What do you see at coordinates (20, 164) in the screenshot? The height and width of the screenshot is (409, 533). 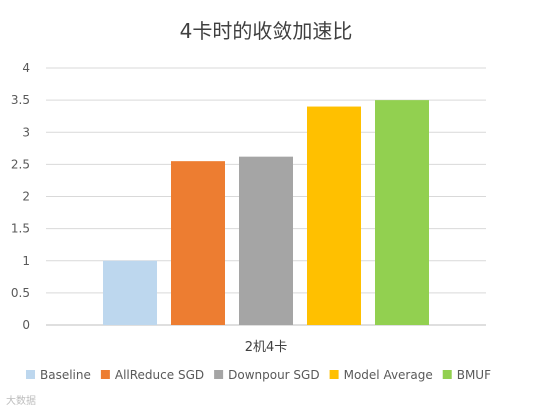 I see `y-tick-label: 2.5` at bounding box center [20, 164].